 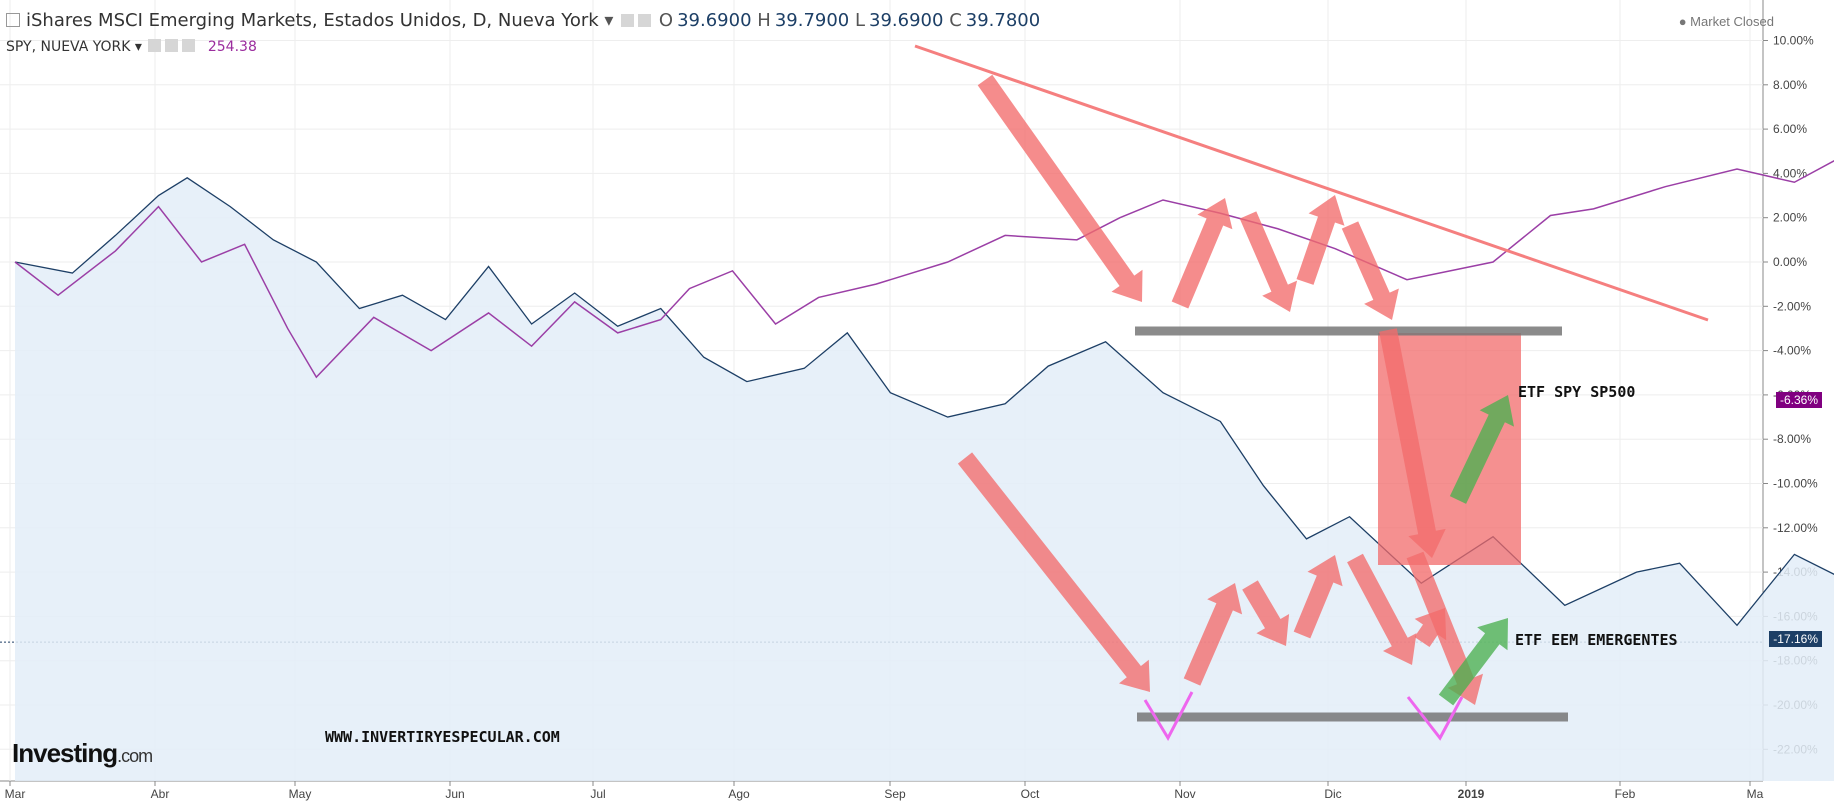 I want to click on x-tick-label: Feb, so click(x=1625, y=794).